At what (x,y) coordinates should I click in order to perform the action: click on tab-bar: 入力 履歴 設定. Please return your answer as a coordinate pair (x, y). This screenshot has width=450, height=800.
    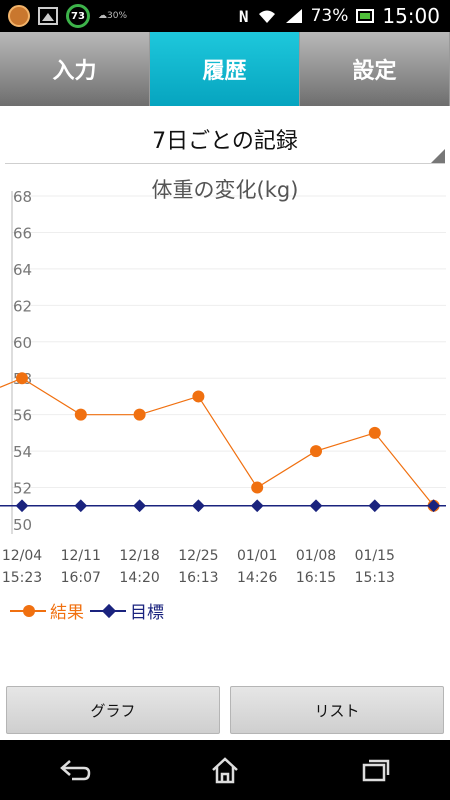
    Looking at the image, I should click on (225, 69).